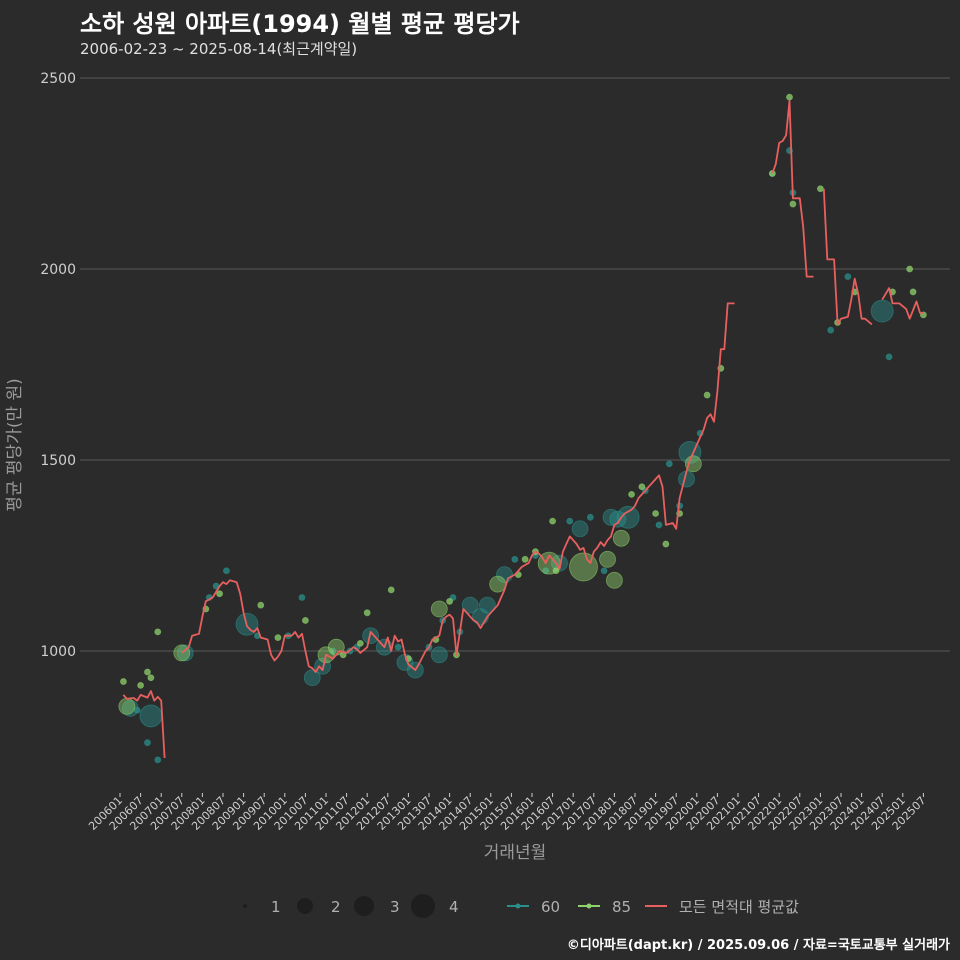  Describe the element at coordinates (454, 907) in the screenshot. I see `legend-size-label: 4` at that location.